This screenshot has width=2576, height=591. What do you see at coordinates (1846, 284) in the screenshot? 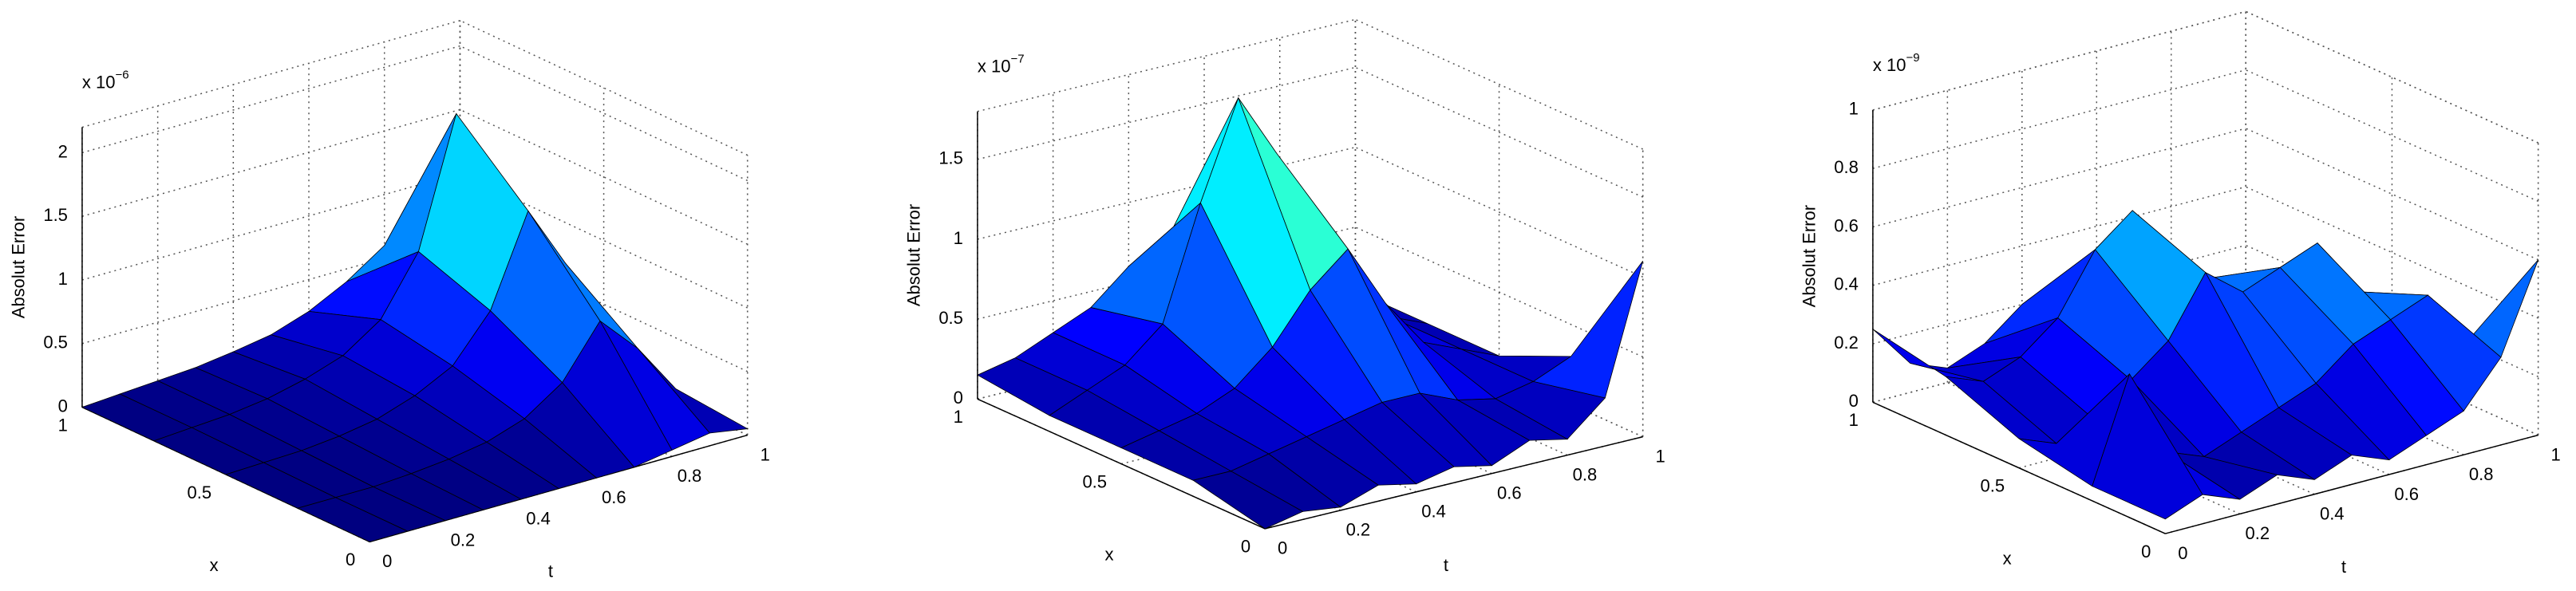
I see `z-tick-label: 0.4` at bounding box center [1846, 284].